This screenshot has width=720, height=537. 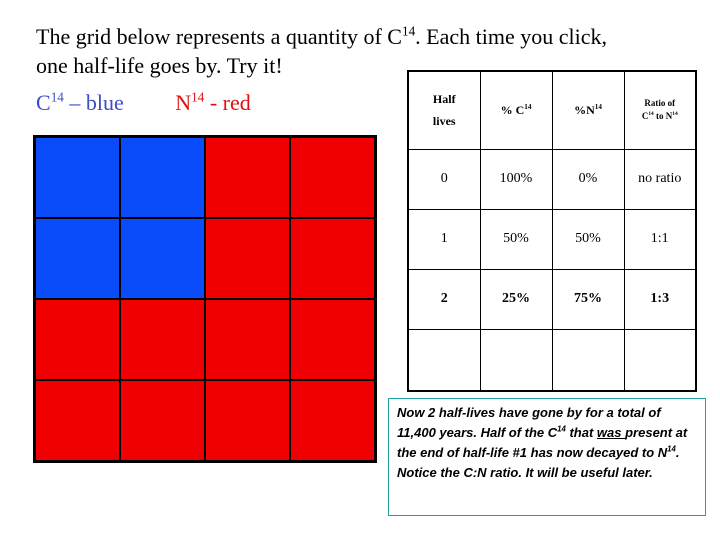 What do you see at coordinates (516, 179) in the screenshot?
I see `cell-pct-c: 100%` at bounding box center [516, 179].